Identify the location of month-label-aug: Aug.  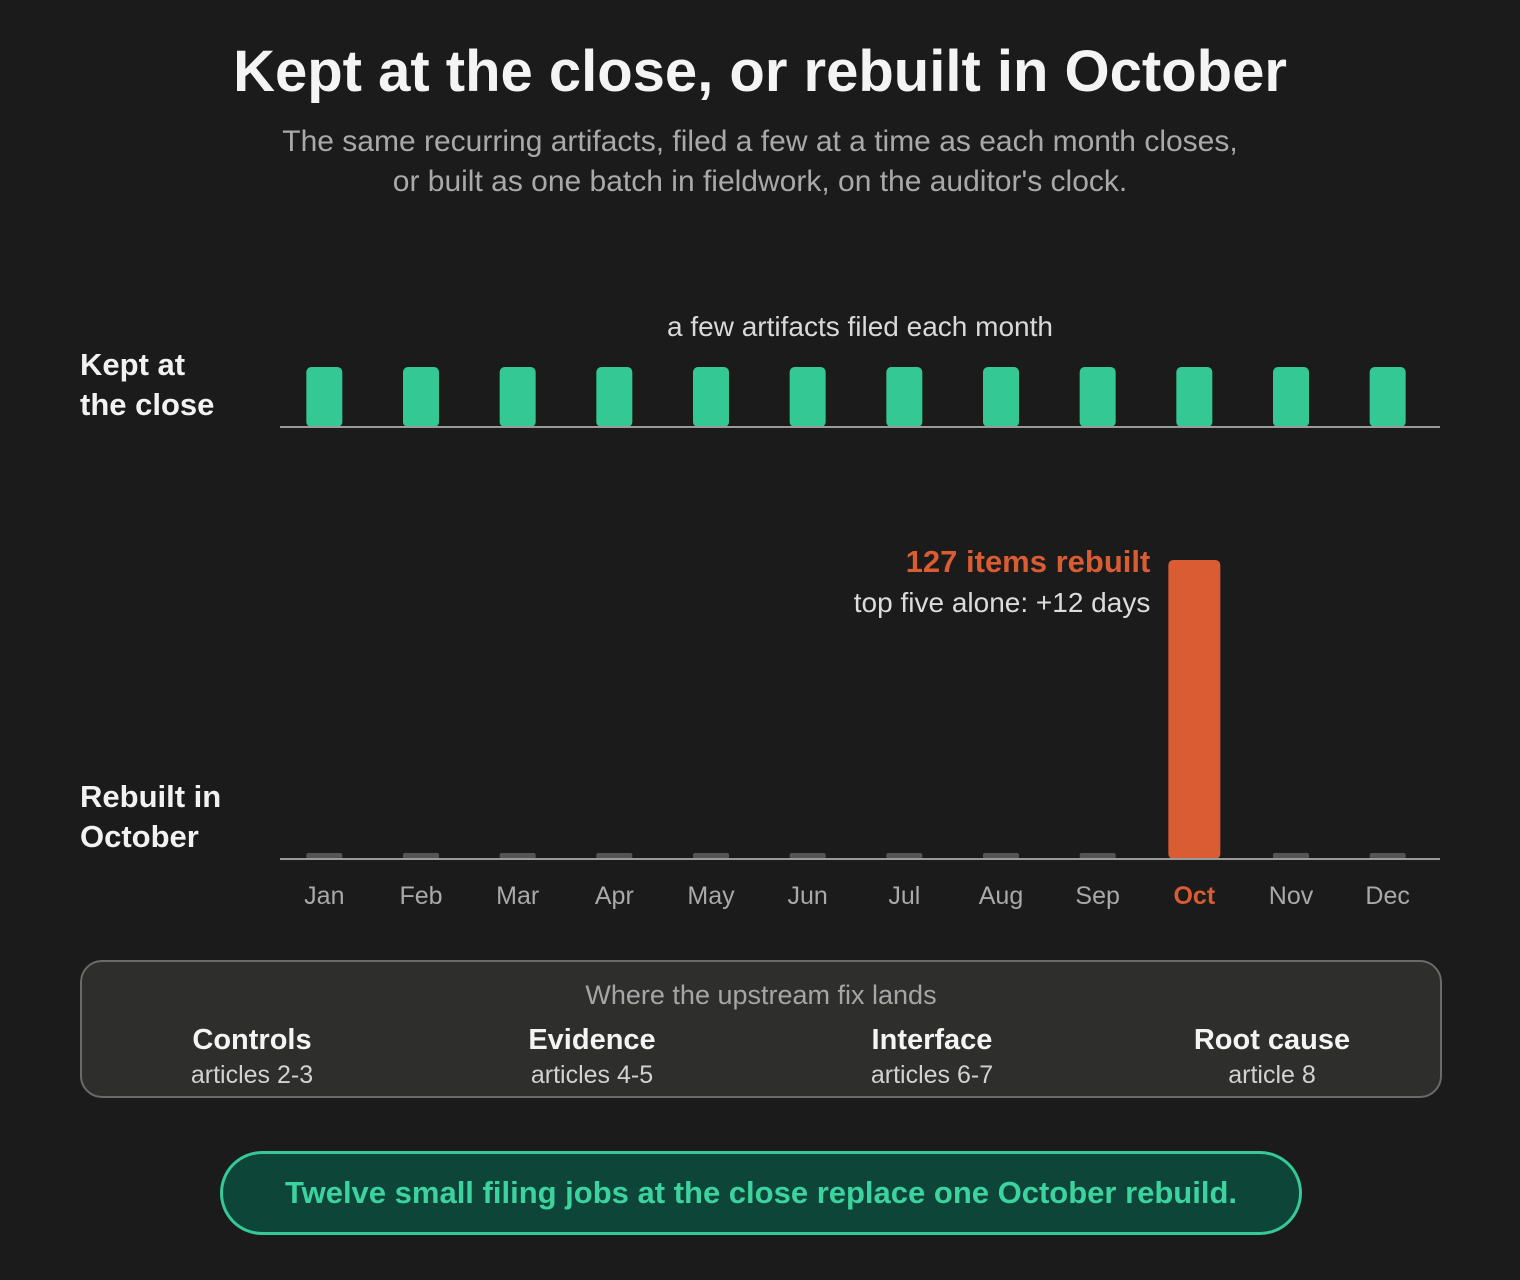
(1001, 896).